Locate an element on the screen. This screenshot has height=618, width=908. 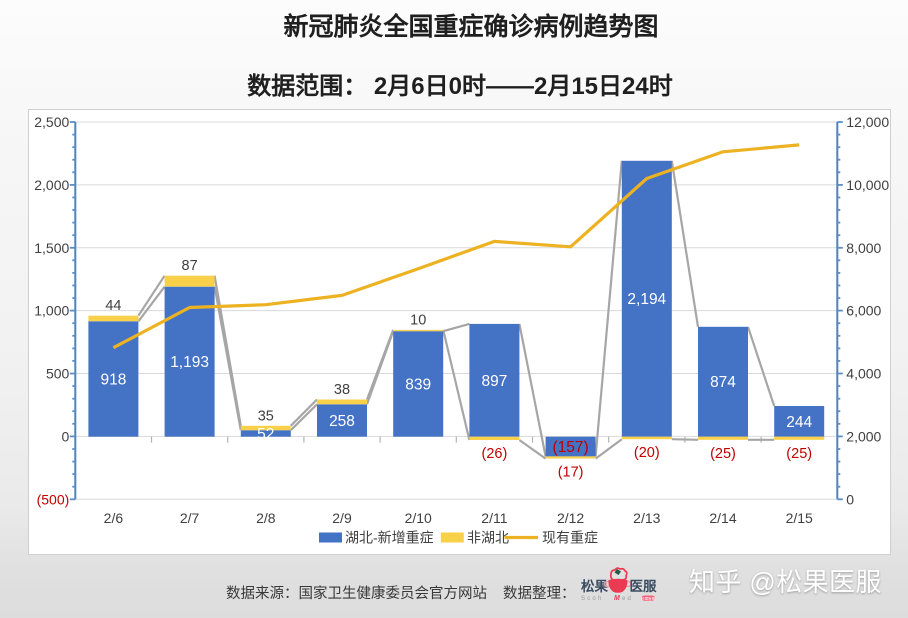
svg-text: 2/10 is located at coordinates (418, 518).